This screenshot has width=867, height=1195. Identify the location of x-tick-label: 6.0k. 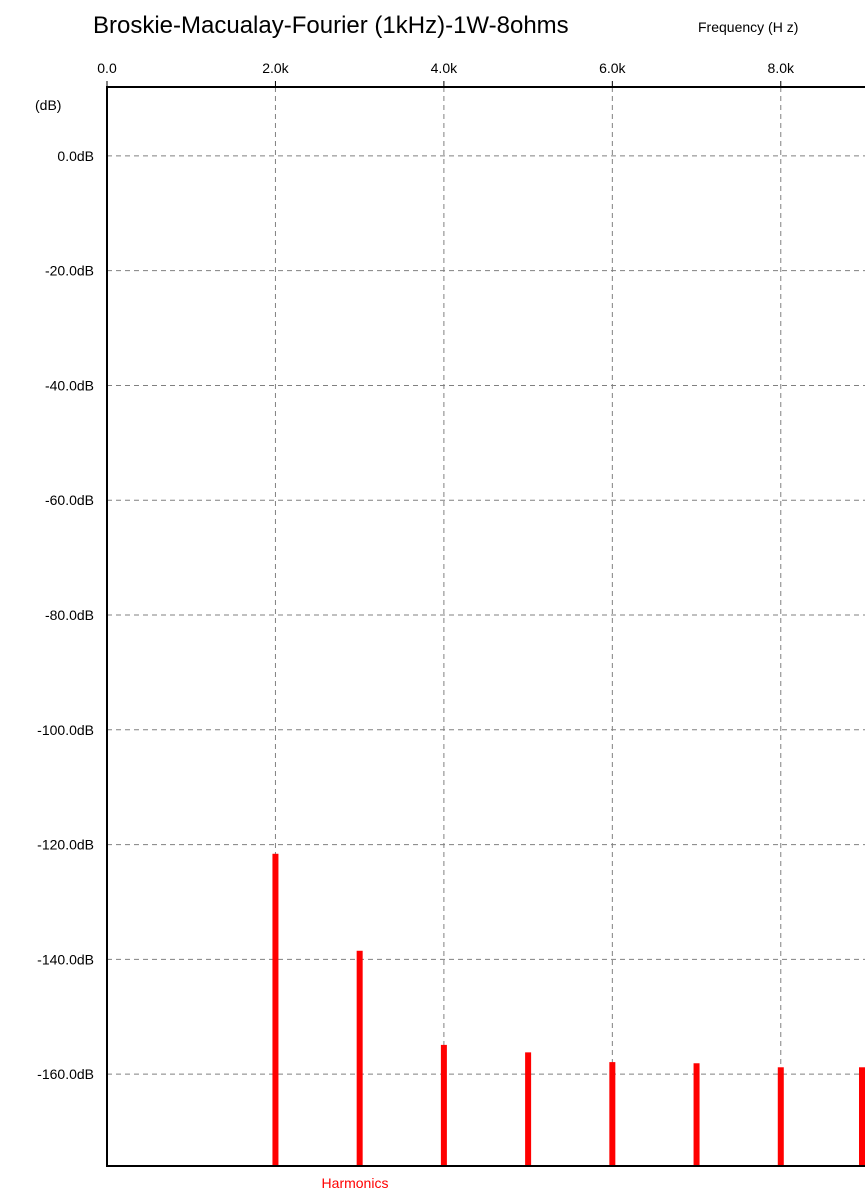
(612, 68).